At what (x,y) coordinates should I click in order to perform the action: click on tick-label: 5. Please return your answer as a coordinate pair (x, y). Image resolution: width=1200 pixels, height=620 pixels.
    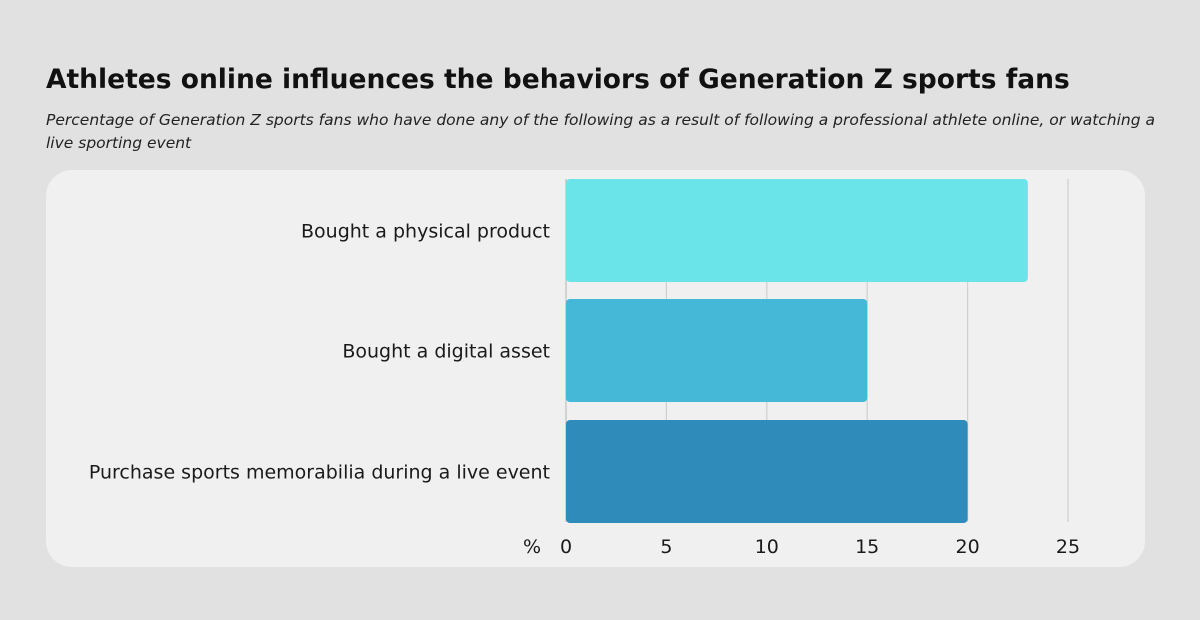
    Looking at the image, I should click on (666, 547).